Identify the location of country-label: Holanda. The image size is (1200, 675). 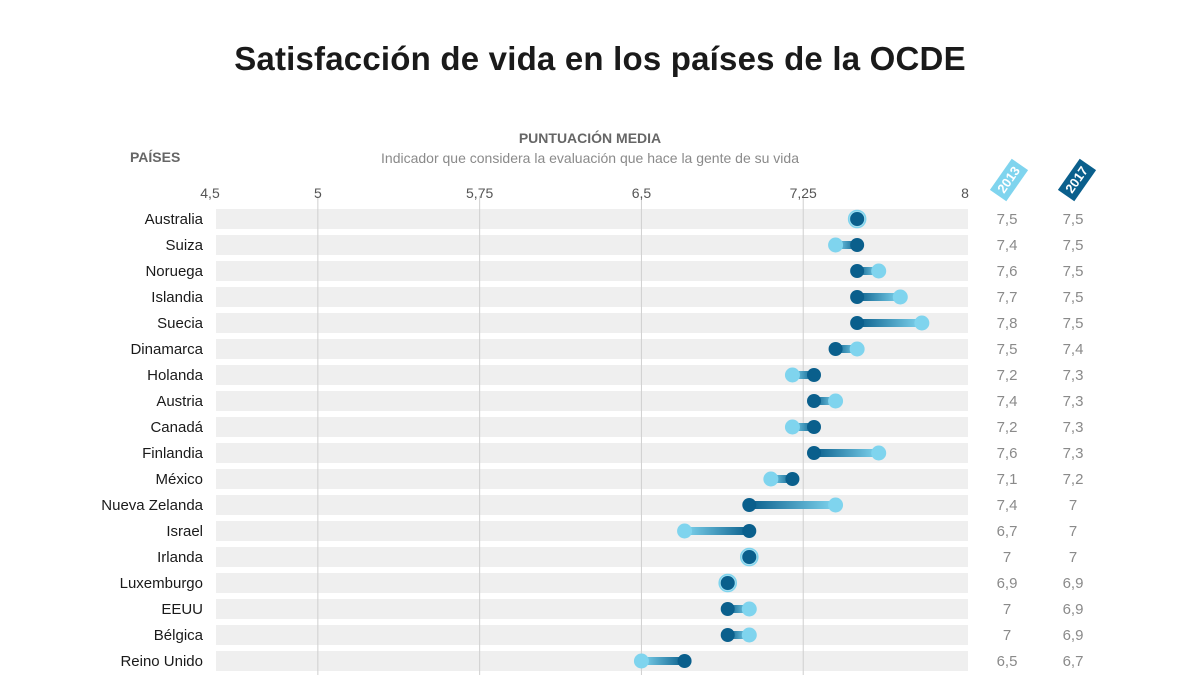
(175, 375).